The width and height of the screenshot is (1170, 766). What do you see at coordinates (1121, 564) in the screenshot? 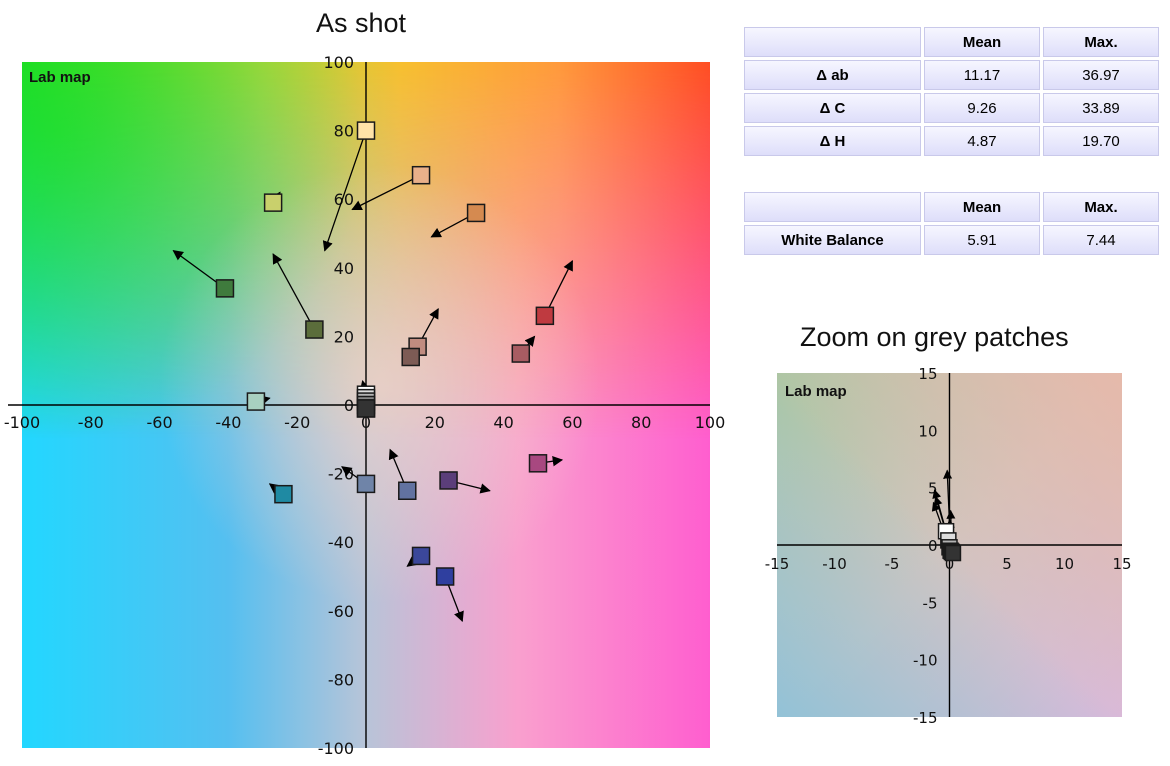
I see `x-tick-label: 15` at bounding box center [1121, 564].